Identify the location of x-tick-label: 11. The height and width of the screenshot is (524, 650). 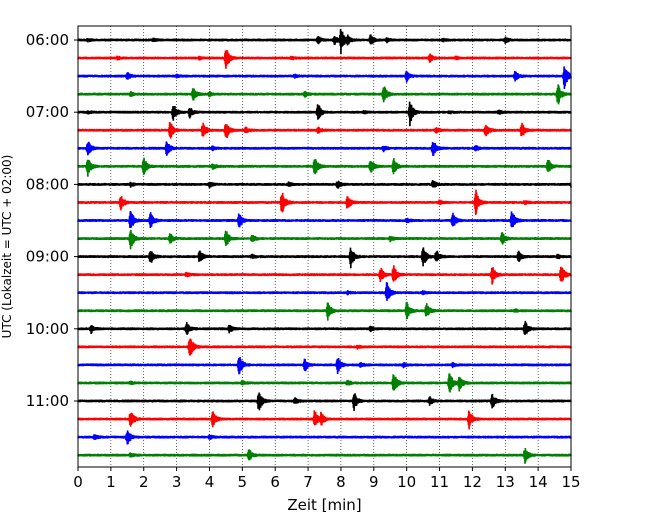
(439, 482).